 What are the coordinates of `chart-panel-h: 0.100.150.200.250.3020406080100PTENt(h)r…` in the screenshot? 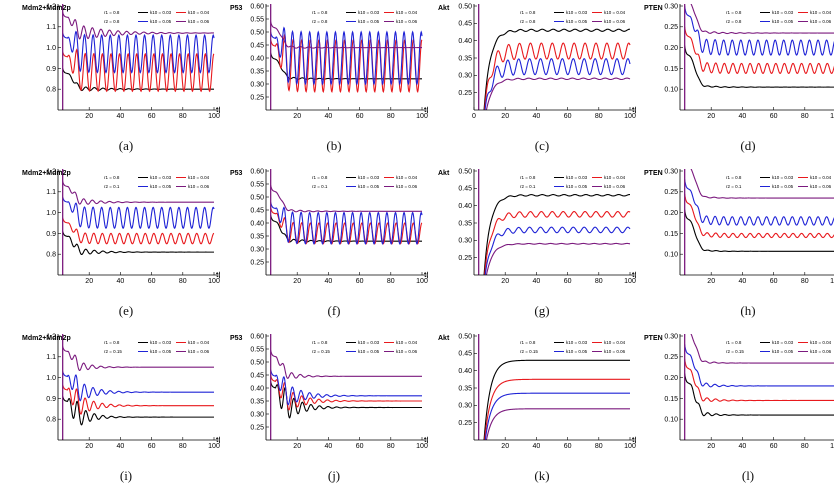 It's located at (739, 243).